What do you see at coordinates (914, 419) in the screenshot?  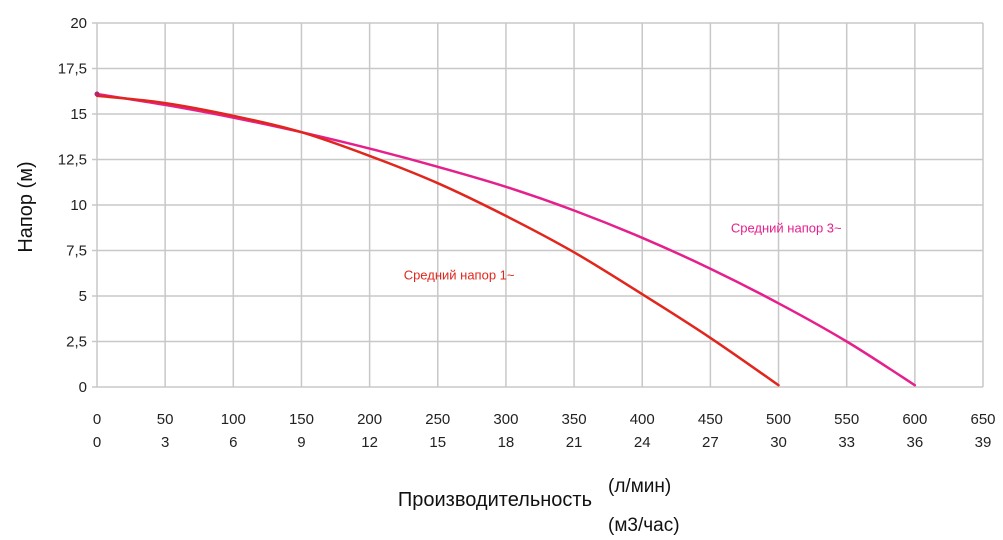 I see `x-tick-label-lmin: 600` at bounding box center [914, 419].